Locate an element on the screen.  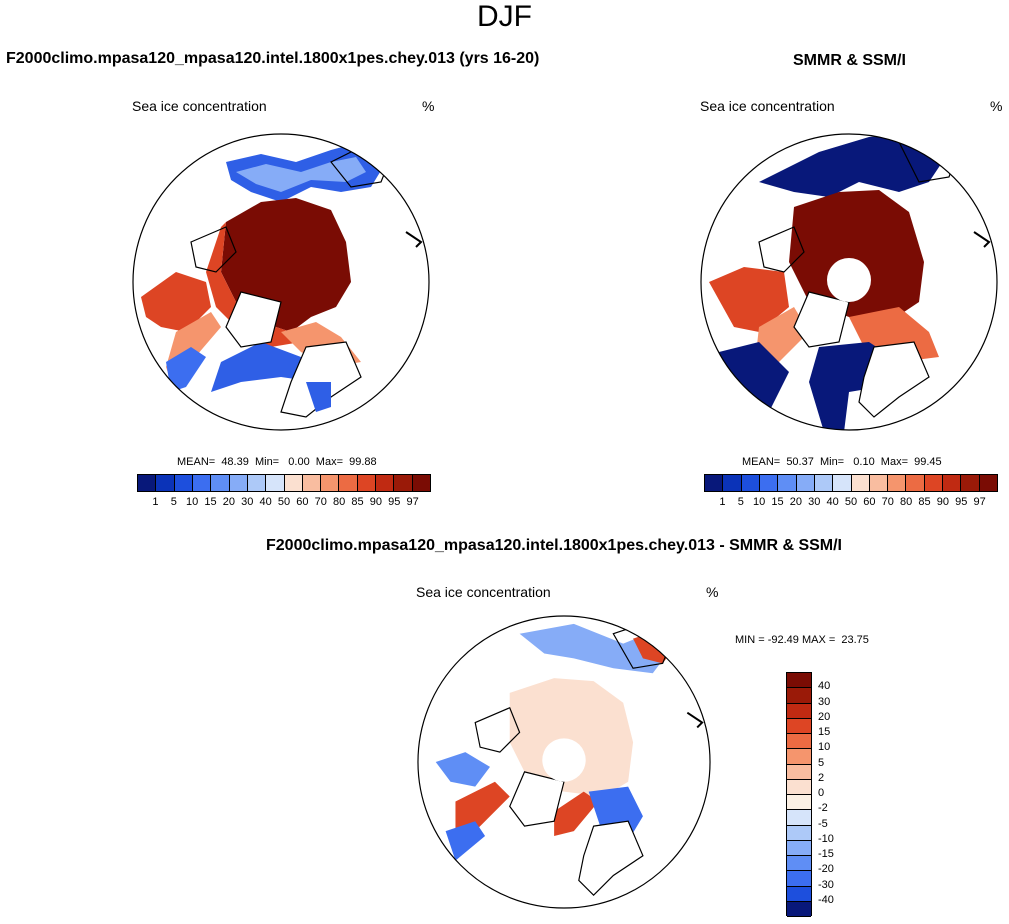
colorbar-tick-label: 0 is located at coordinates (821, 793).